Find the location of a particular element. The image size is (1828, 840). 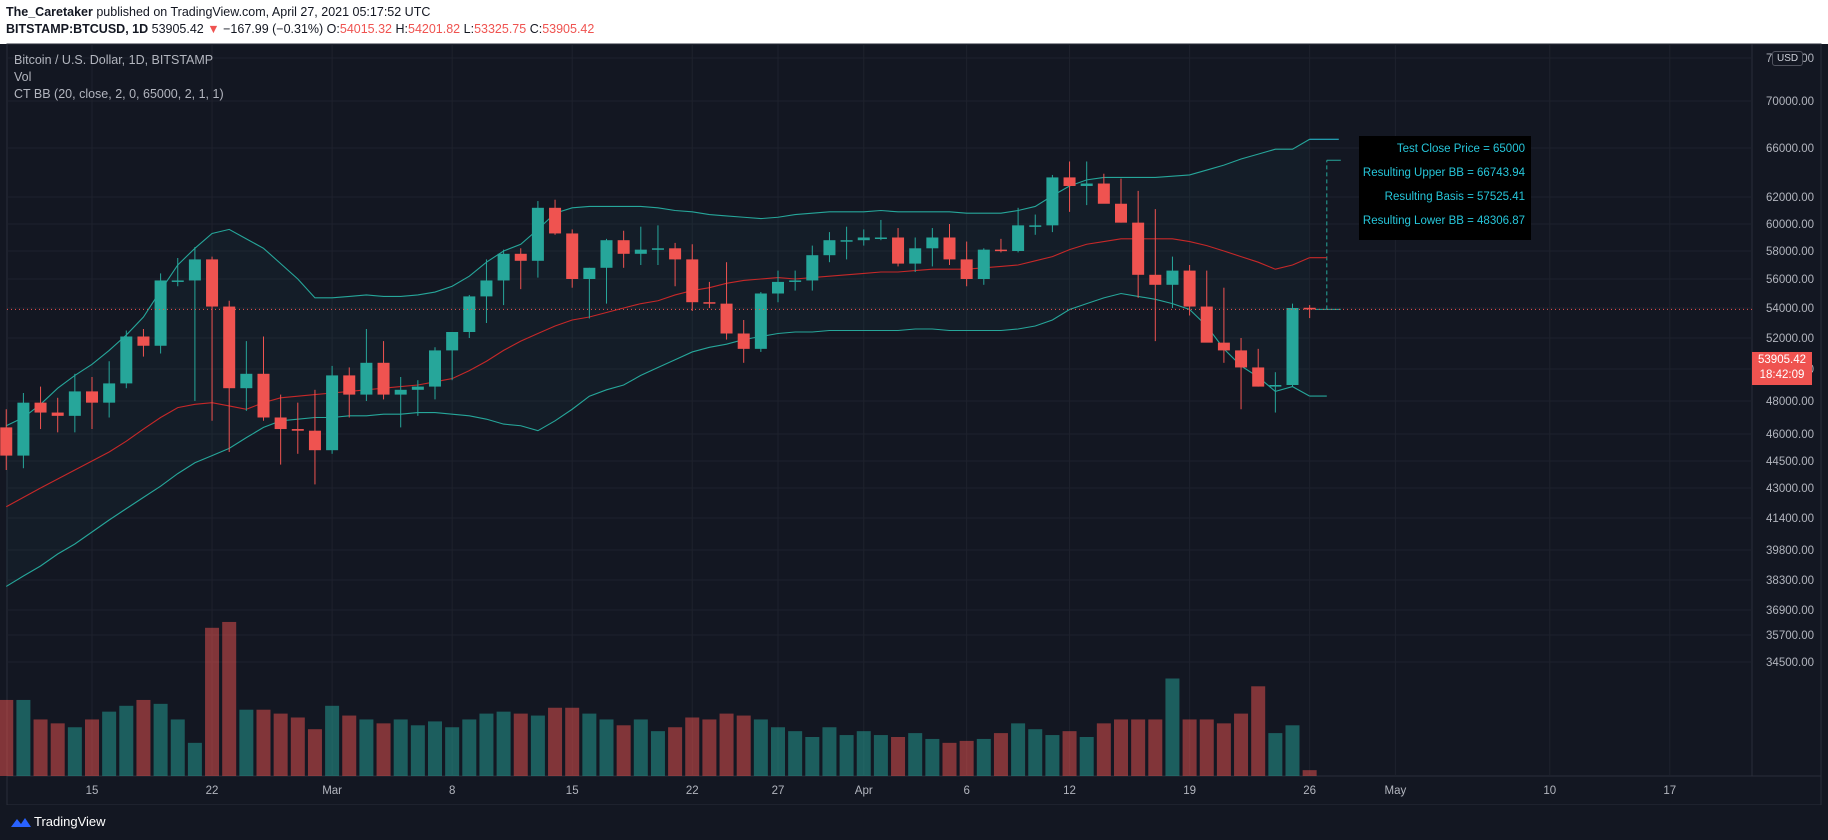

y-tick-label: 44500.00 is located at coordinates (1790, 462).